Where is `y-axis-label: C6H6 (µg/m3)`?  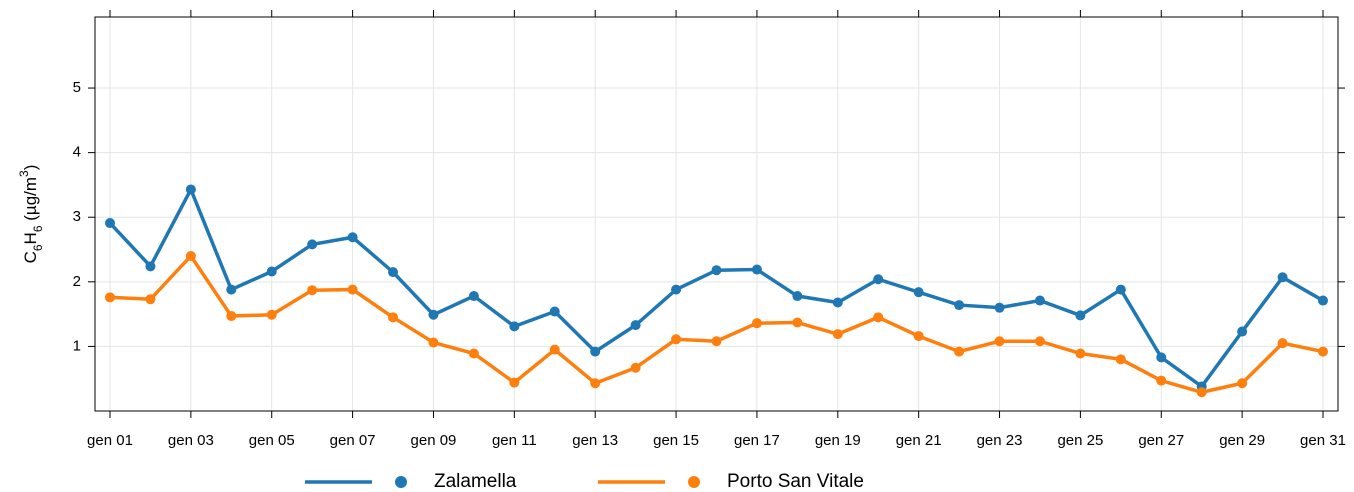 y-axis-label: C6H6 (µg/m3) is located at coordinates (31, 214).